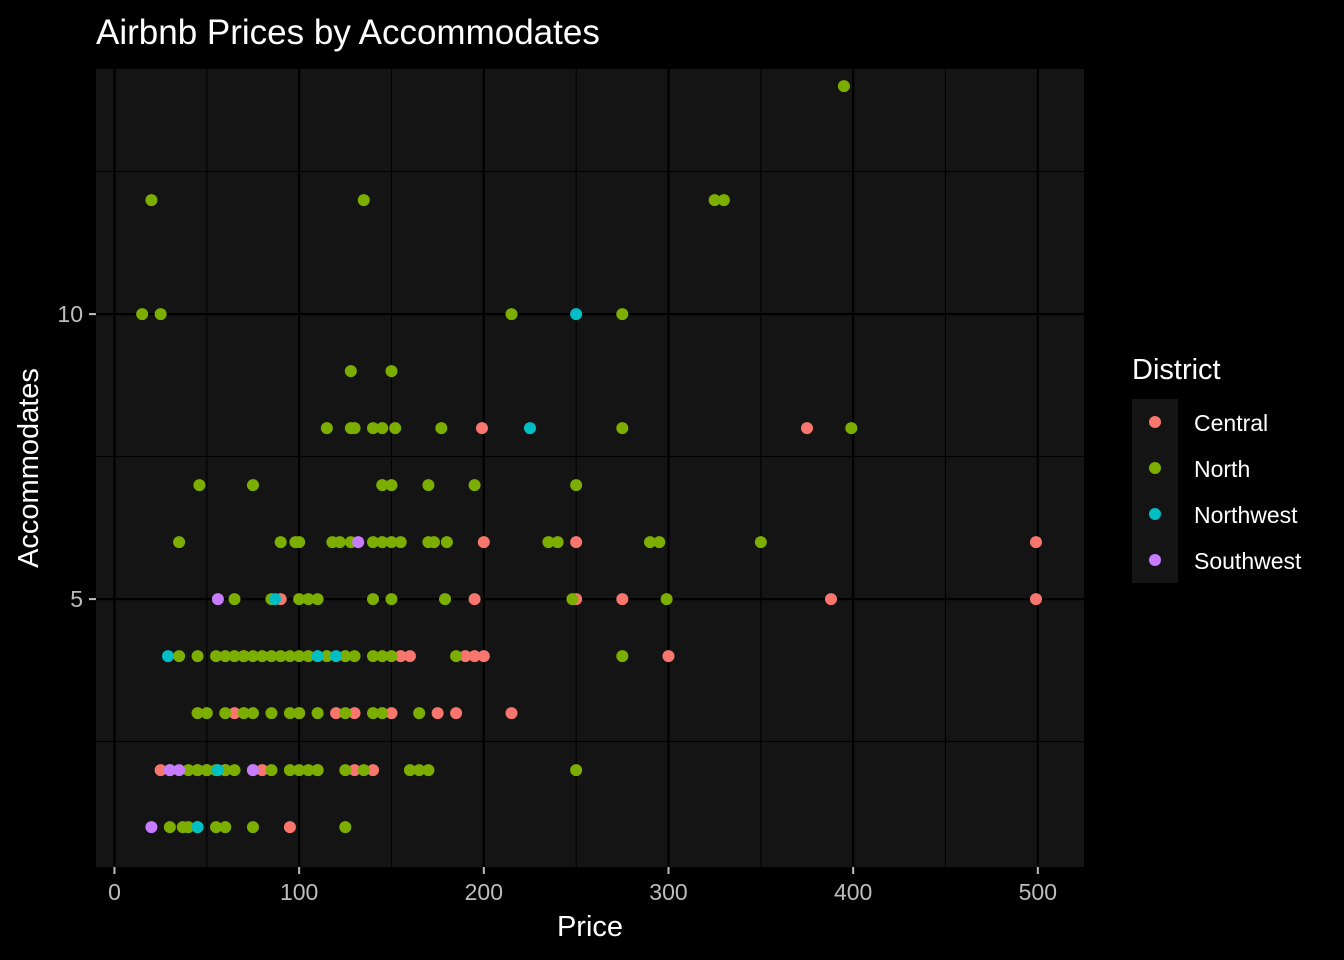 This screenshot has width=1344, height=960. I want to click on legend: District Central North Northwest Southwest, so click(1217, 468).